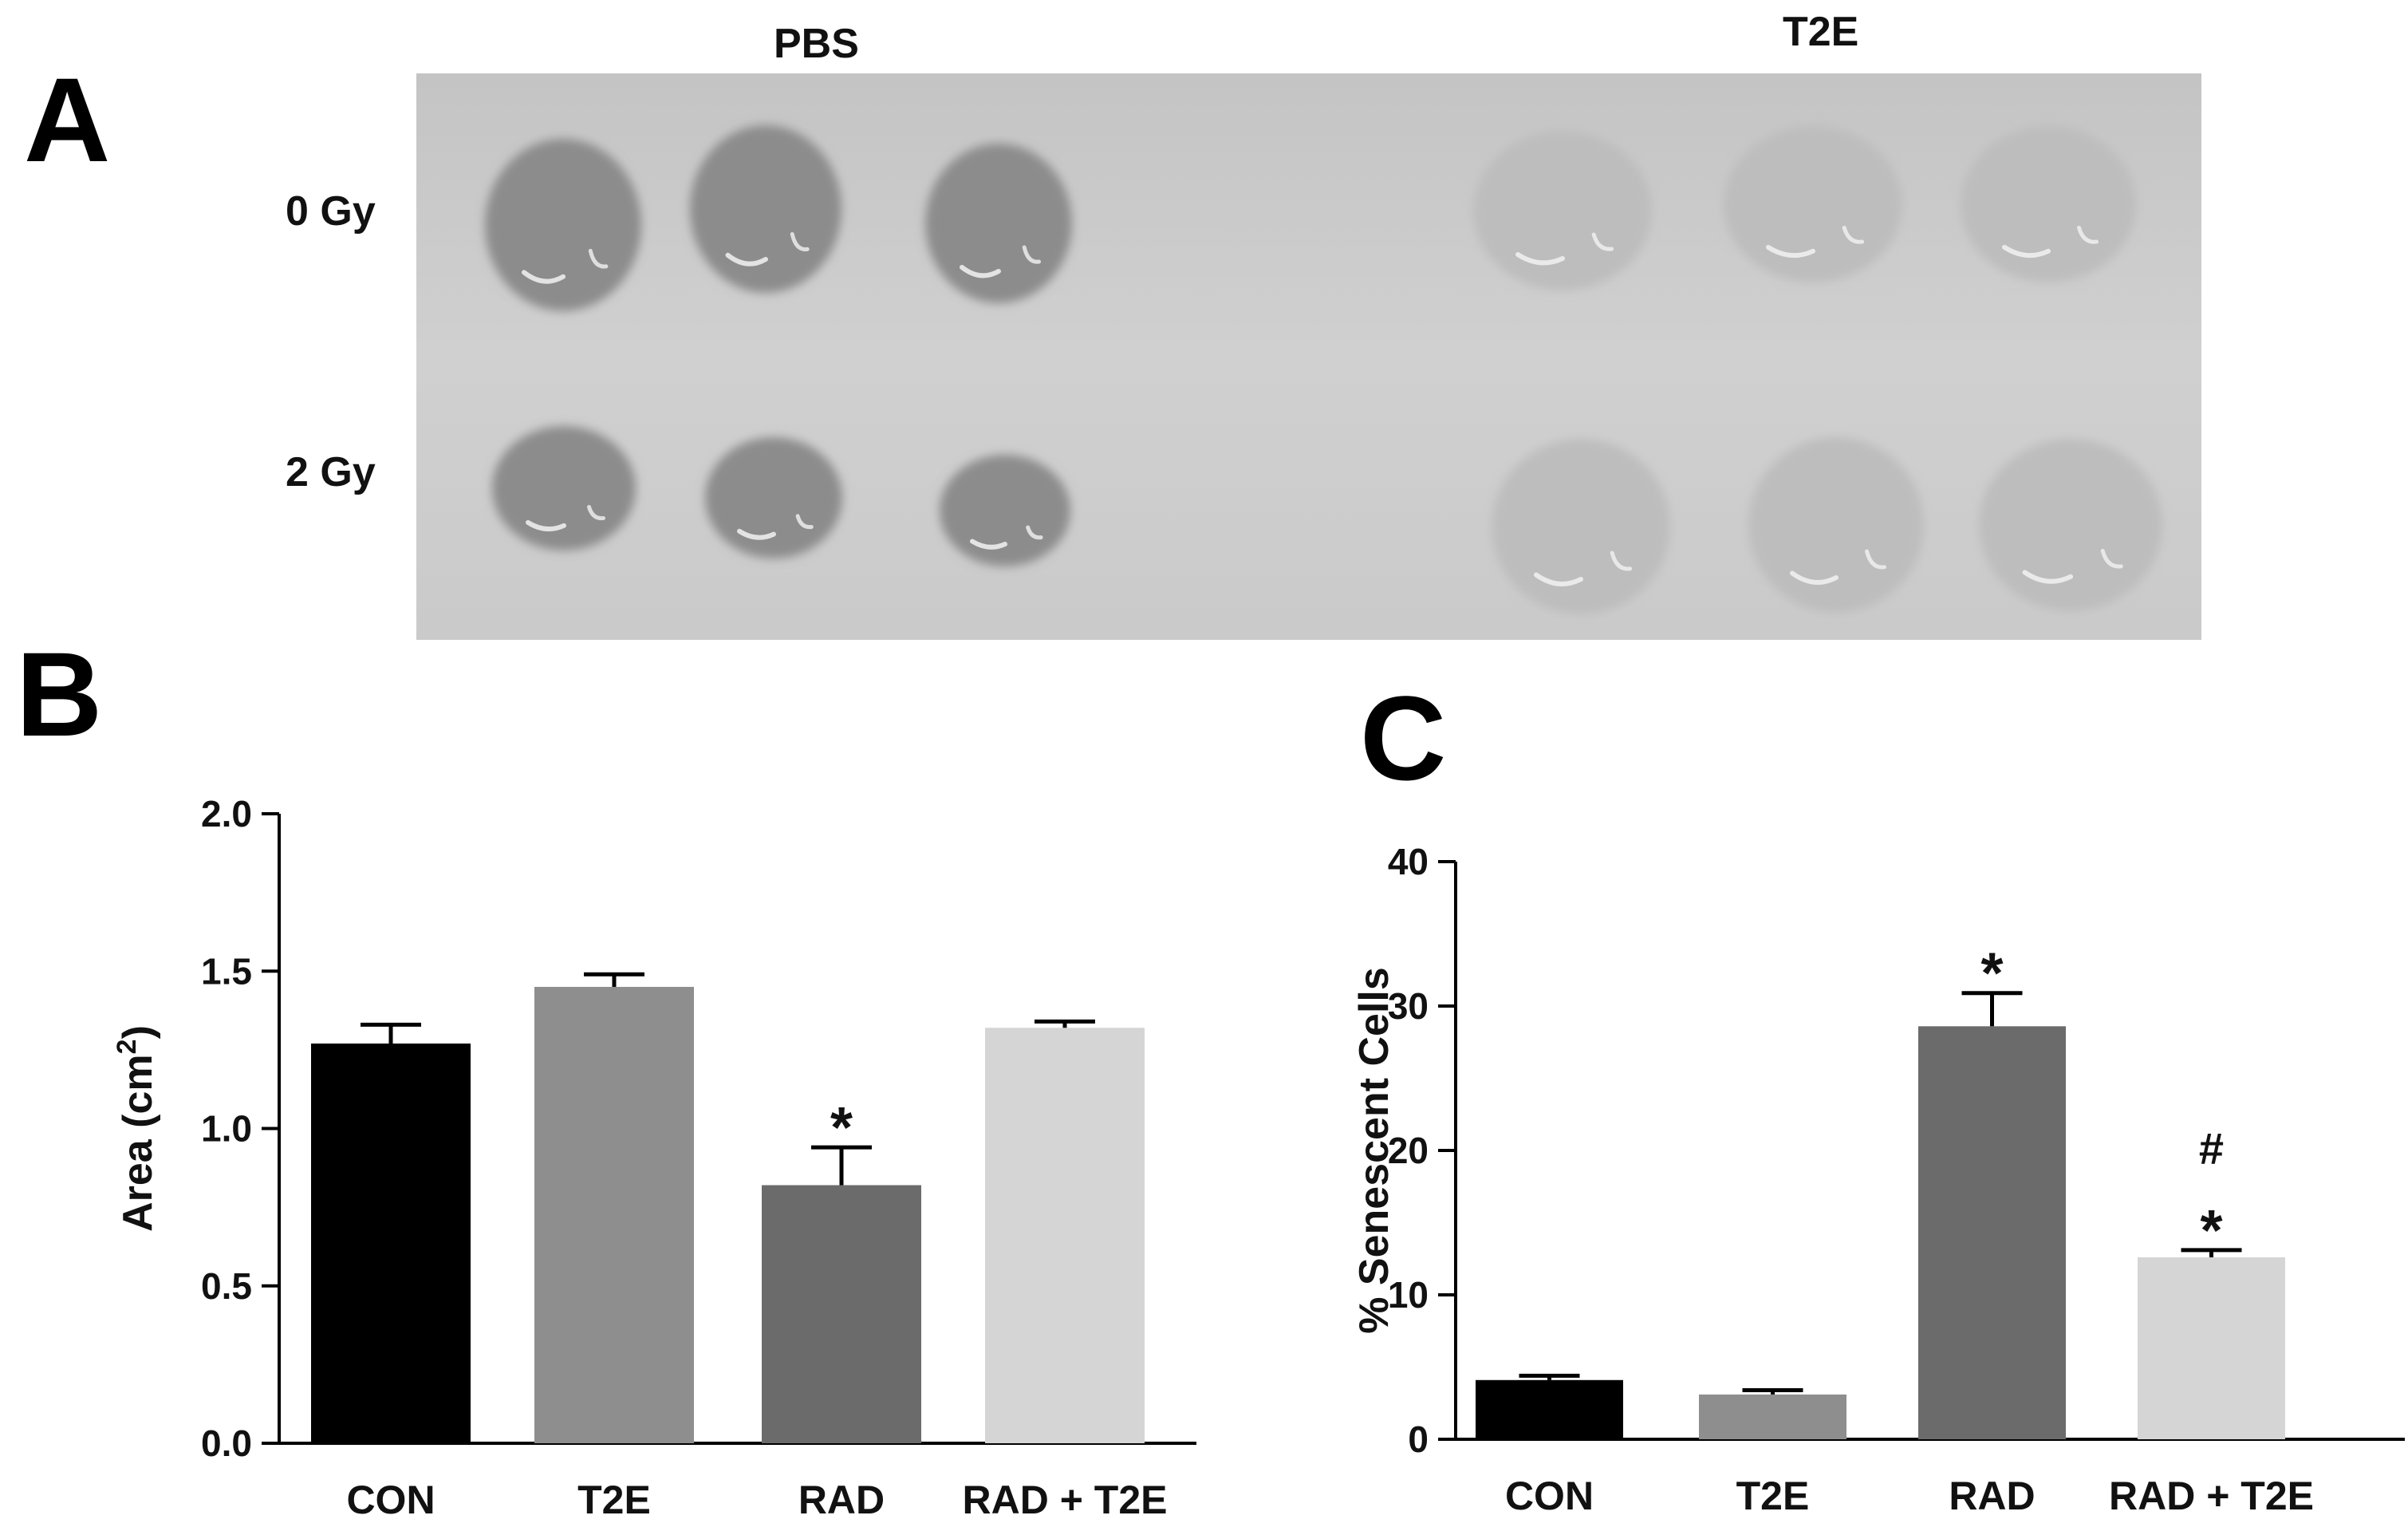  What do you see at coordinates (2211, 1148) in the screenshot?
I see `chart-c-significance-marker: #` at bounding box center [2211, 1148].